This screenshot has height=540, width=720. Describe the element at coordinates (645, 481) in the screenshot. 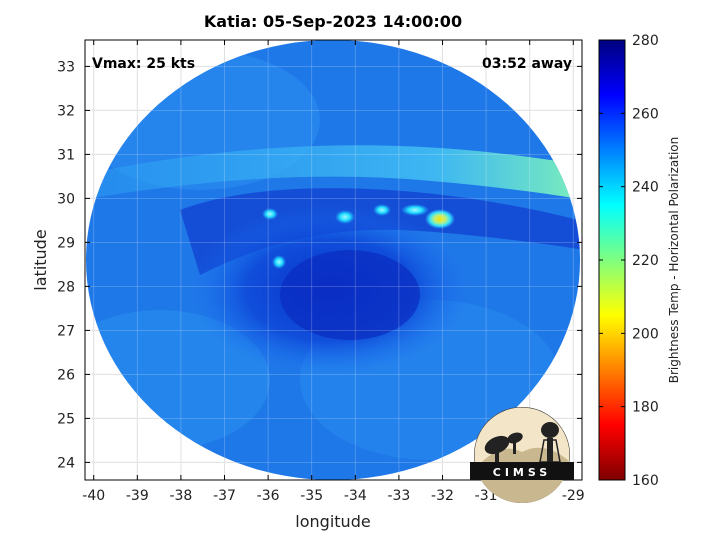

I see `colorbar-tick-label: 160` at that location.